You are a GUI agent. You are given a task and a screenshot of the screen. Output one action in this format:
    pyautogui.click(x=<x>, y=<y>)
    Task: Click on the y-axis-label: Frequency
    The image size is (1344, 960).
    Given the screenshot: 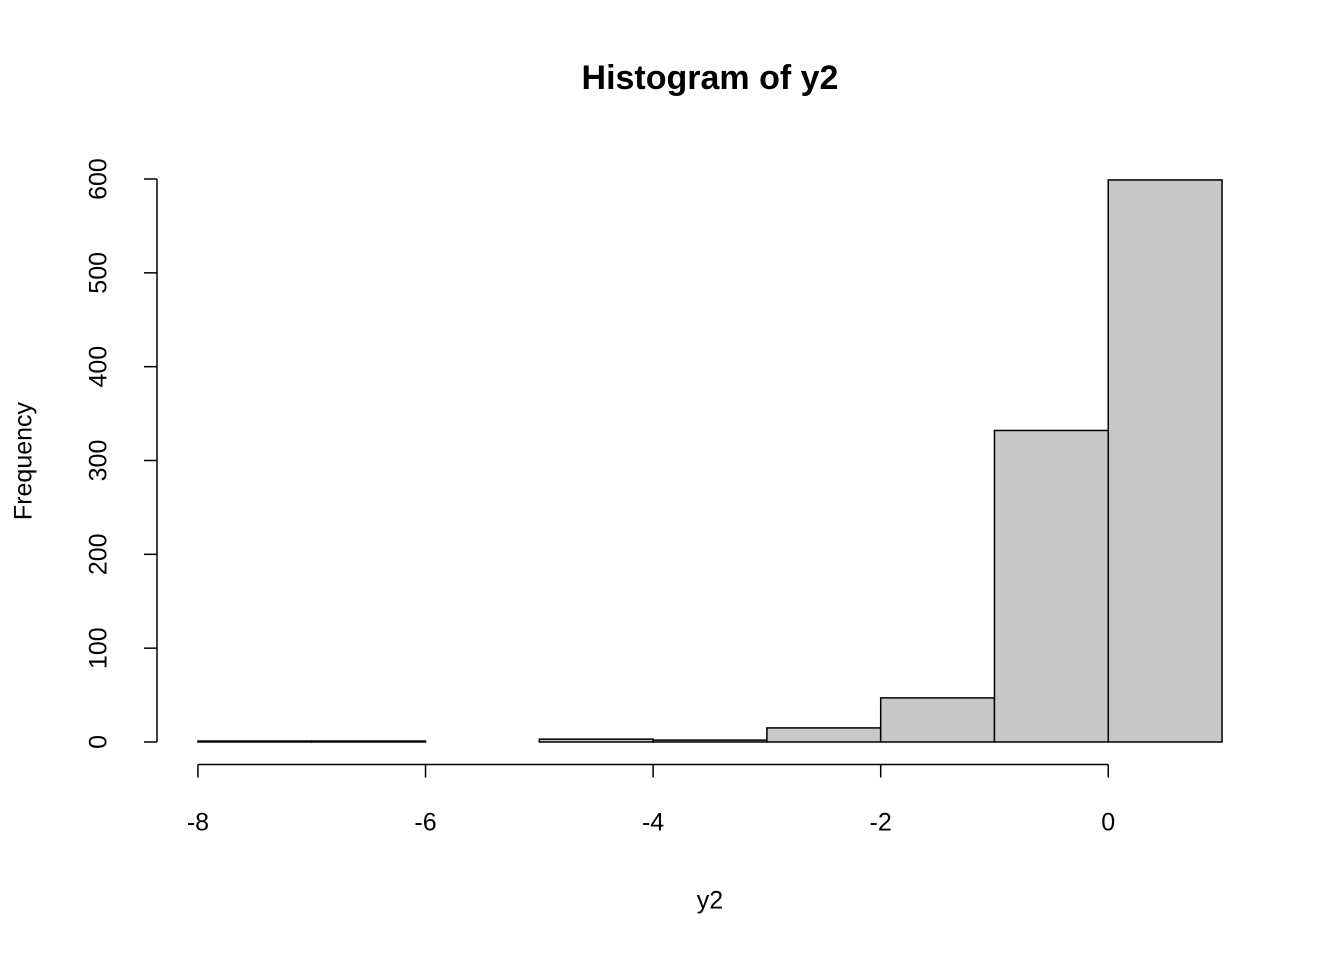 What is the action you would take?
    pyautogui.click(x=24, y=460)
    